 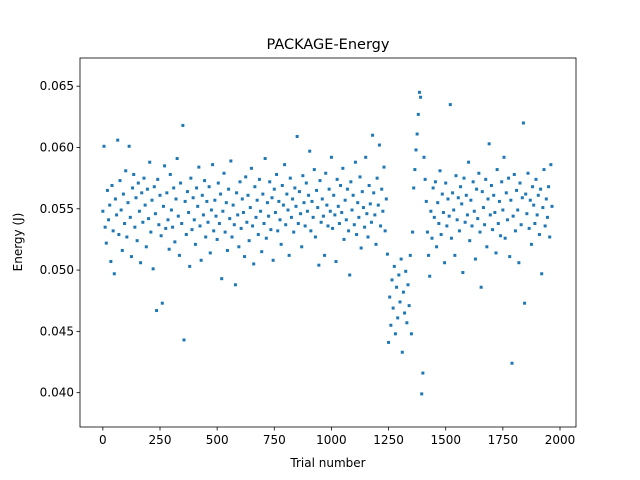 What do you see at coordinates (57, 209) in the screenshot?
I see `y-tick-label: 0.055` at bounding box center [57, 209].